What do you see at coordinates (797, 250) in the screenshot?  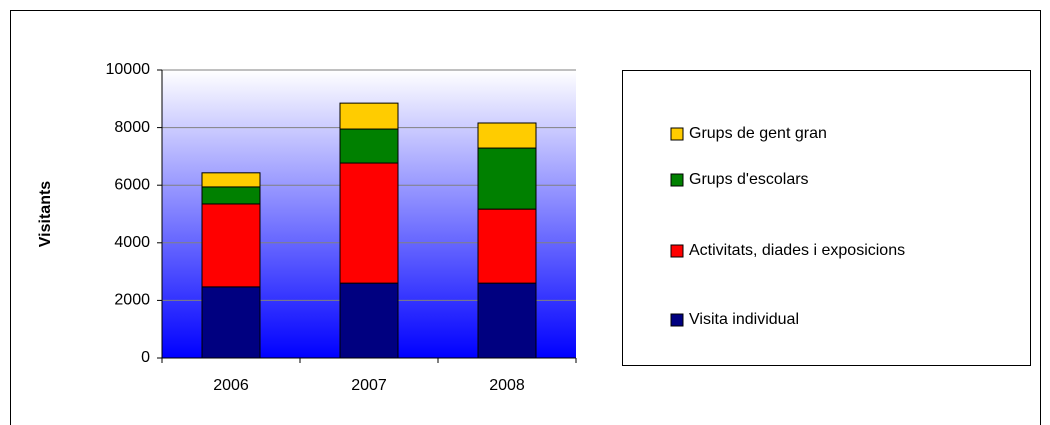 I see `legend-label: Activitats, diades i exposicions` at bounding box center [797, 250].